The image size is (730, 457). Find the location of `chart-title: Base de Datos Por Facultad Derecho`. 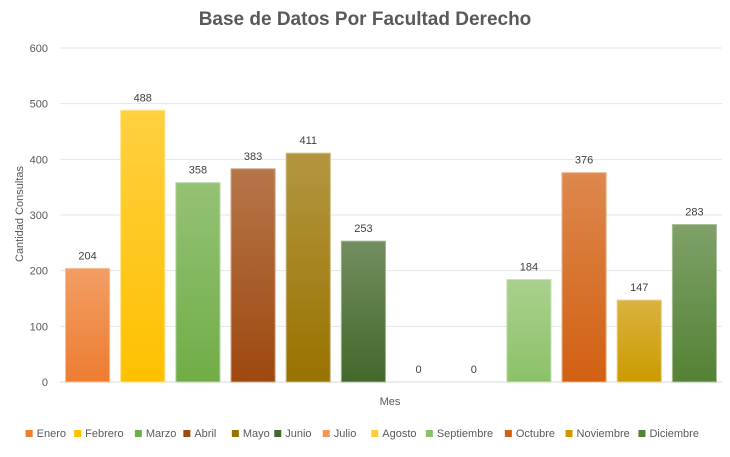

chart-title: Base de Datos Por Facultad Derecho is located at coordinates (365, 19).